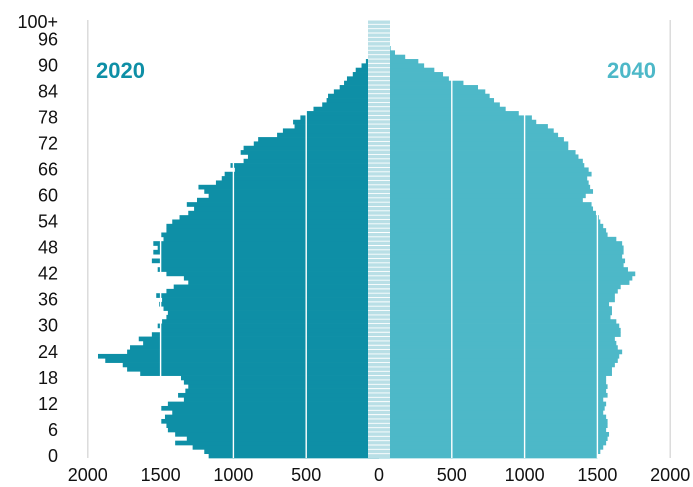 Image resolution: width=693 pixels, height=487 pixels. Describe the element at coordinates (48, 66) in the screenshot. I see `y-tick-label-90: 90` at that location.